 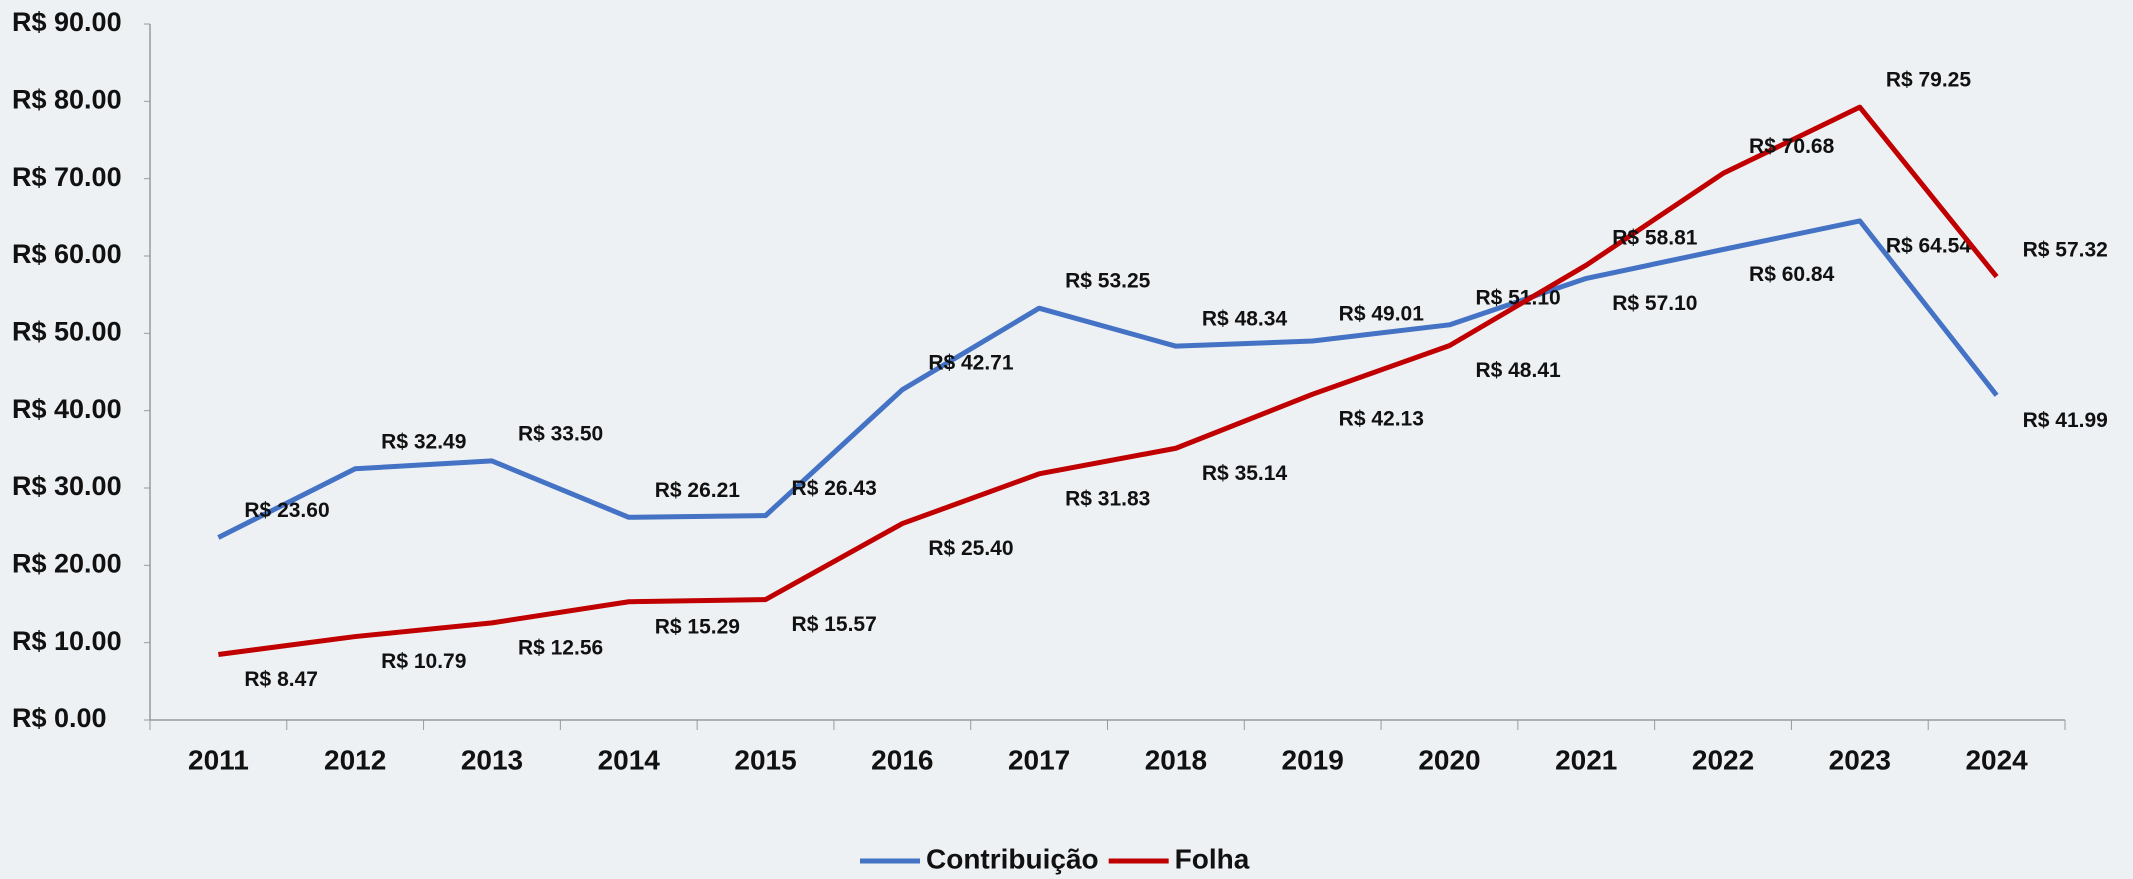 What do you see at coordinates (59, 718) in the screenshot?
I see `y-tick-label: R$ 0.00` at bounding box center [59, 718].